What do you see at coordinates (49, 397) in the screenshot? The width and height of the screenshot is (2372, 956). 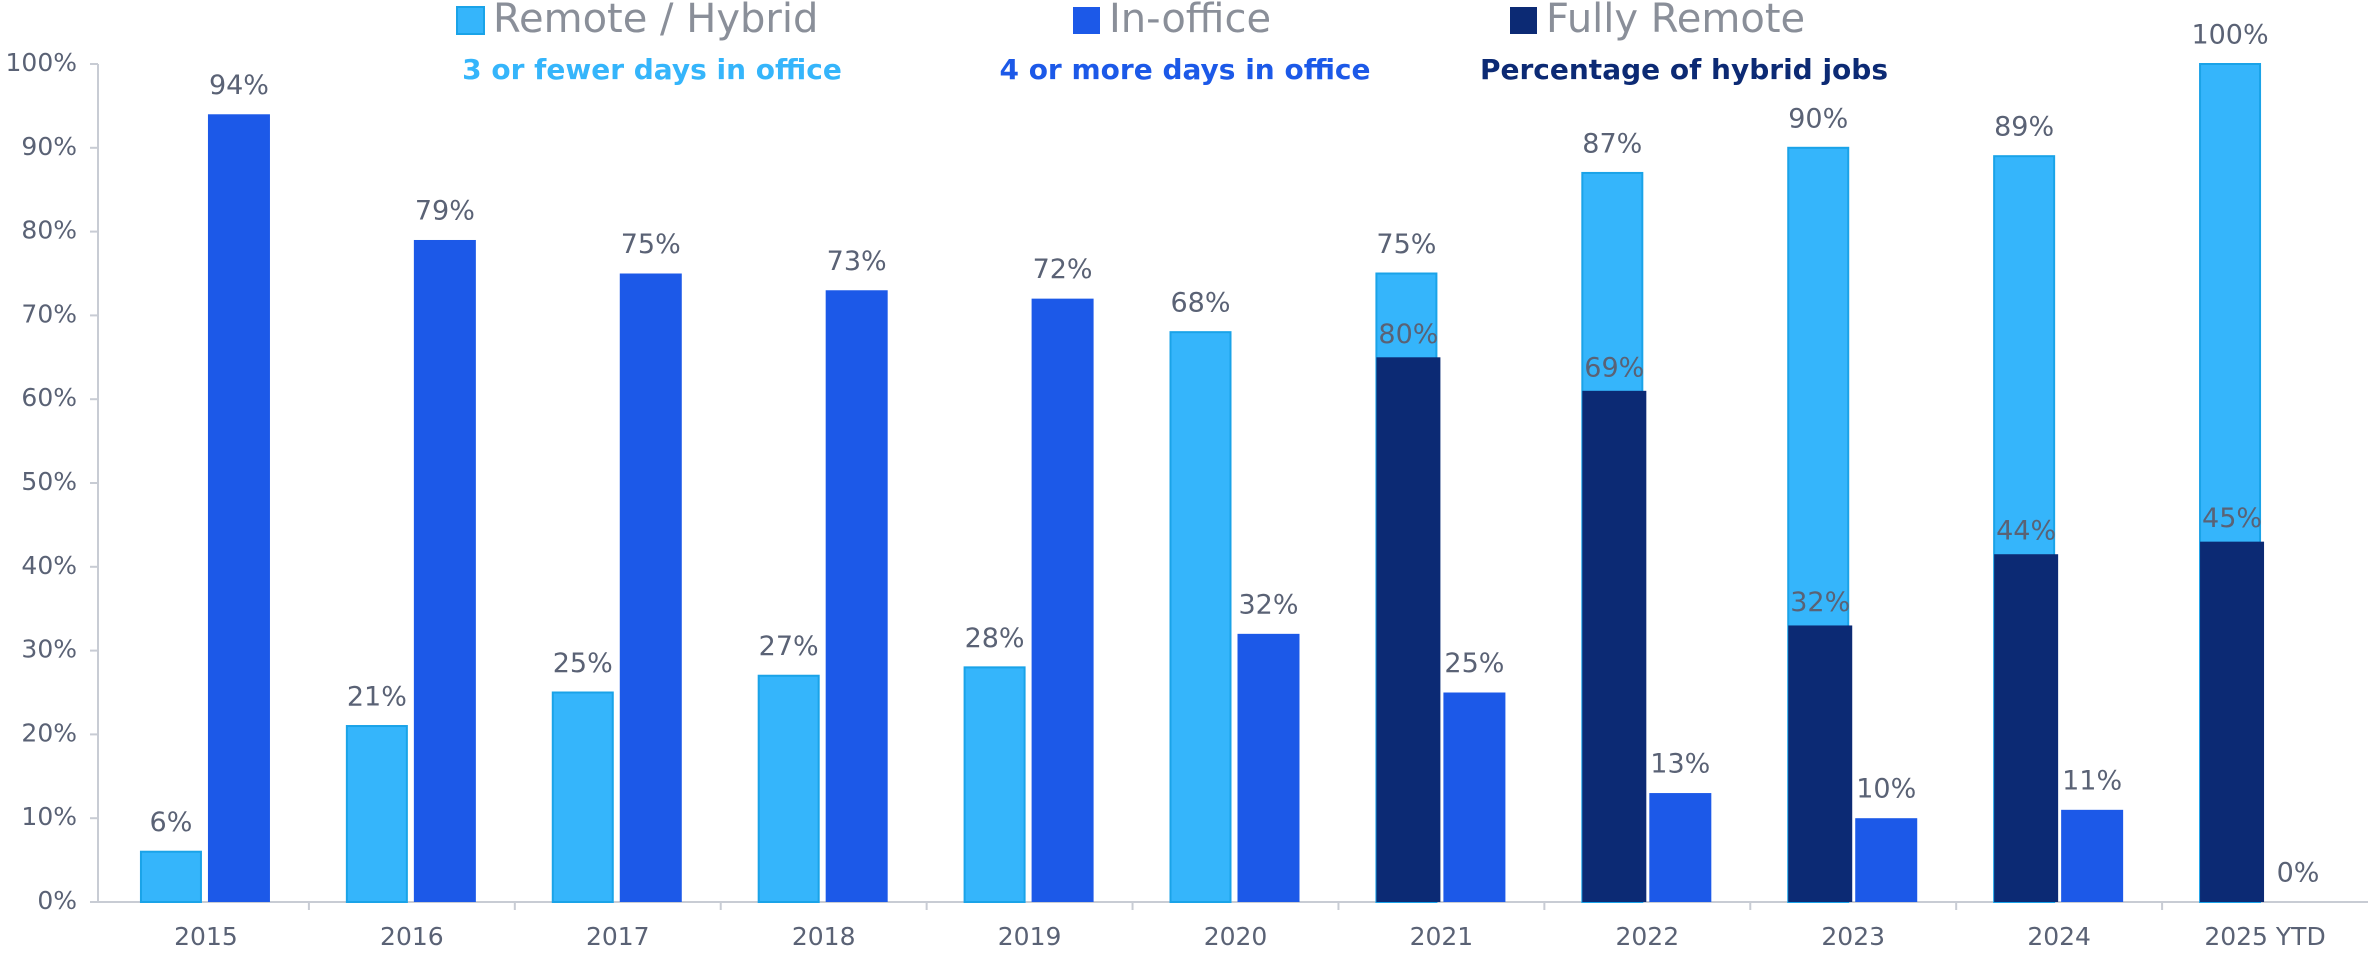 I see `y-tick-label: 60%` at bounding box center [49, 397].